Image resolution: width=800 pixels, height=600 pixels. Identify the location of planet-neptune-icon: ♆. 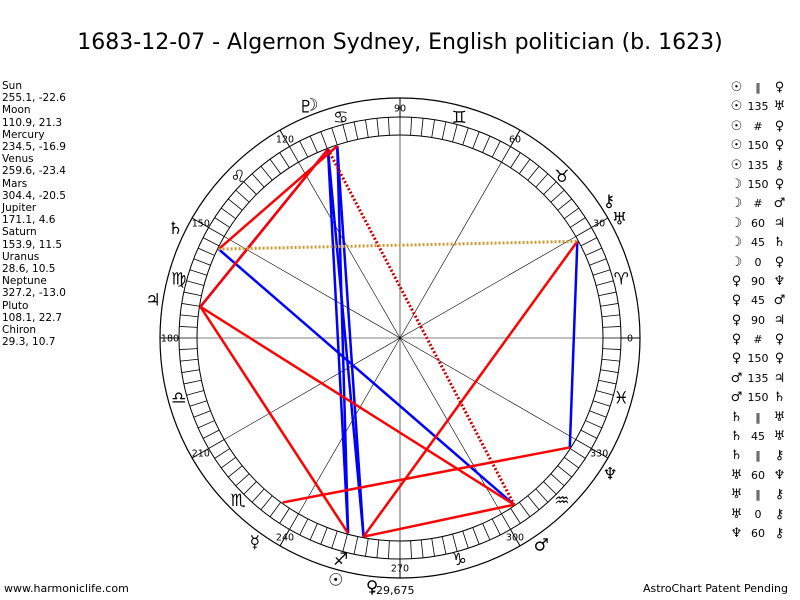
(610, 474).